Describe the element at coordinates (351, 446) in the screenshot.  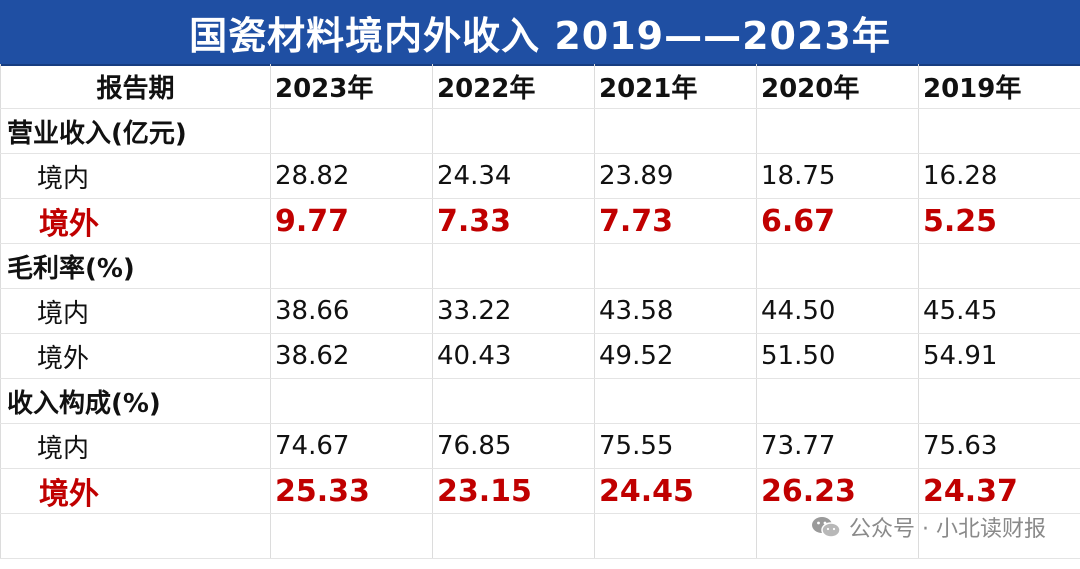
I see `cell-value: 74.67` at that location.